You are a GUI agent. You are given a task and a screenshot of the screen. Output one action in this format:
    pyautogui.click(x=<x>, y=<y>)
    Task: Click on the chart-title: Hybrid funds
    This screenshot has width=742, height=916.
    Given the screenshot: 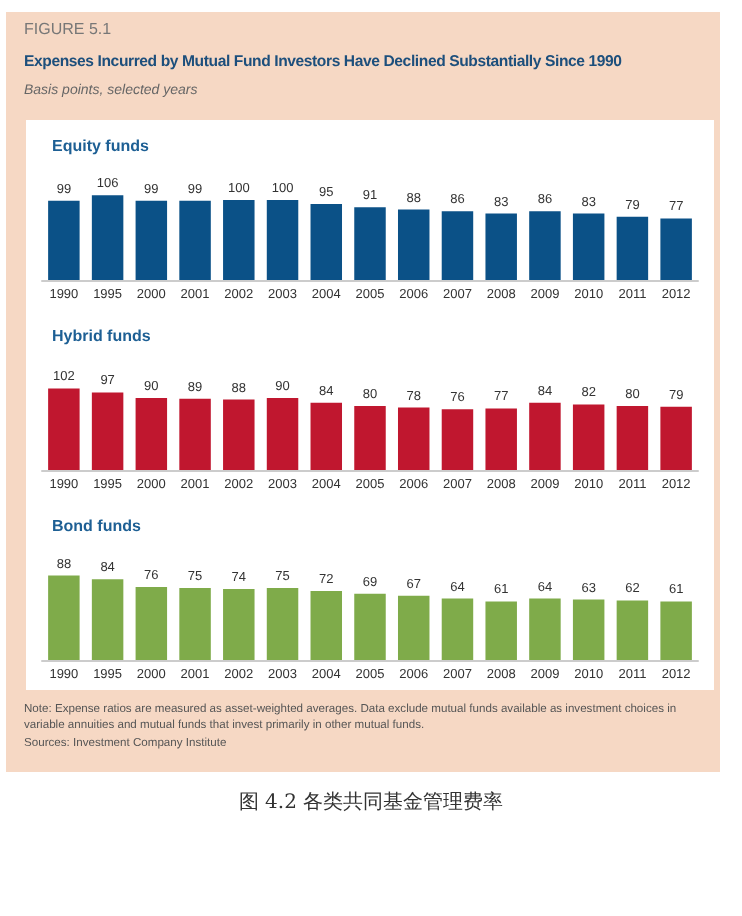 What is the action you would take?
    pyautogui.click(x=102, y=336)
    